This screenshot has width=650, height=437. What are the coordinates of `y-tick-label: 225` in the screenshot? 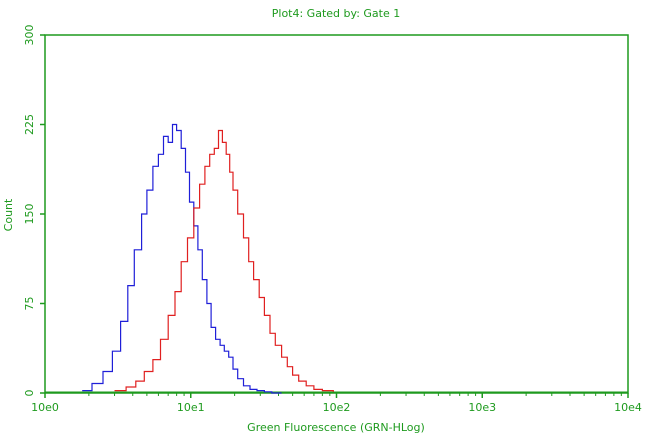 It's located at (29, 124).